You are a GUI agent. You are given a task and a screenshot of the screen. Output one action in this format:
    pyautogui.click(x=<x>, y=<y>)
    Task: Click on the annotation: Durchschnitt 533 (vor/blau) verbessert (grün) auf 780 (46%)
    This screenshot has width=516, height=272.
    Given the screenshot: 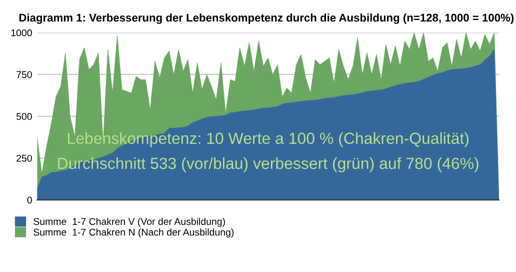 What is the action you would take?
    pyautogui.click(x=268, y=164)
    